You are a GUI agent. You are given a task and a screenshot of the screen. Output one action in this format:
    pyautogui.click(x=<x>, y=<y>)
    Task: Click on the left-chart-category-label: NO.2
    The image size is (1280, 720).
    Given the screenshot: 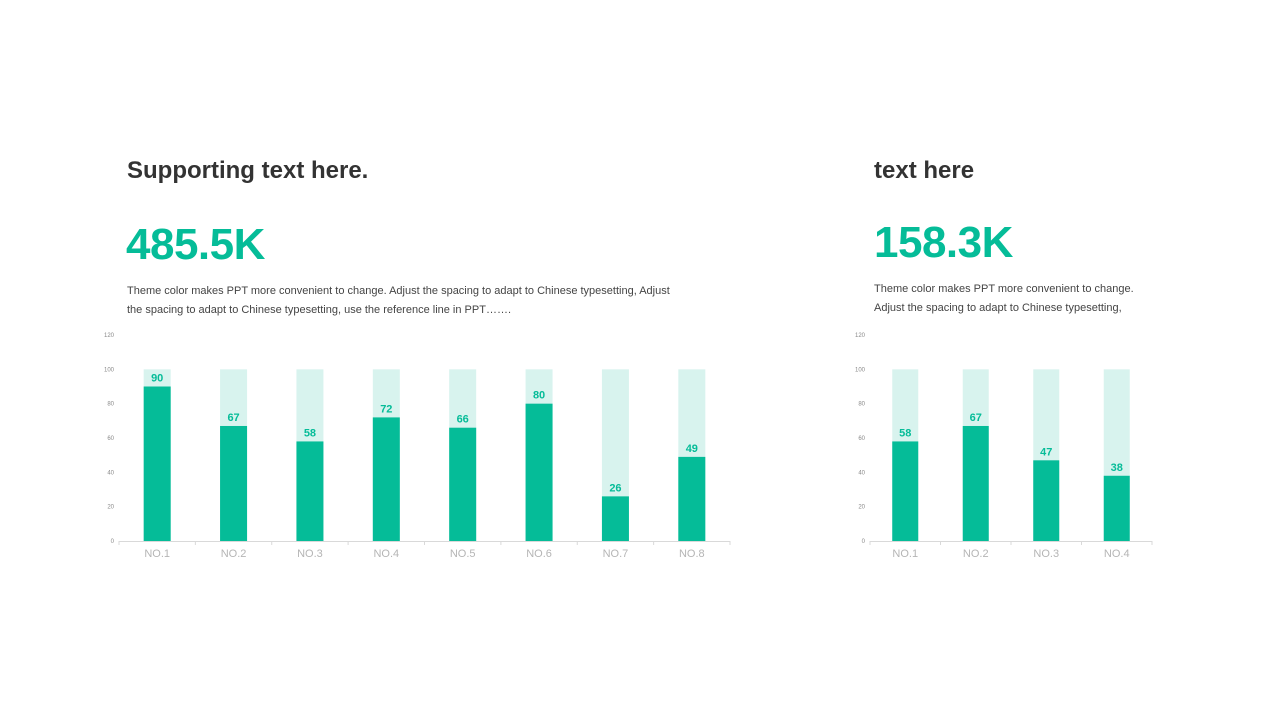 What is the action you would take?
    pyautogui.click(x=234, y=554)
    